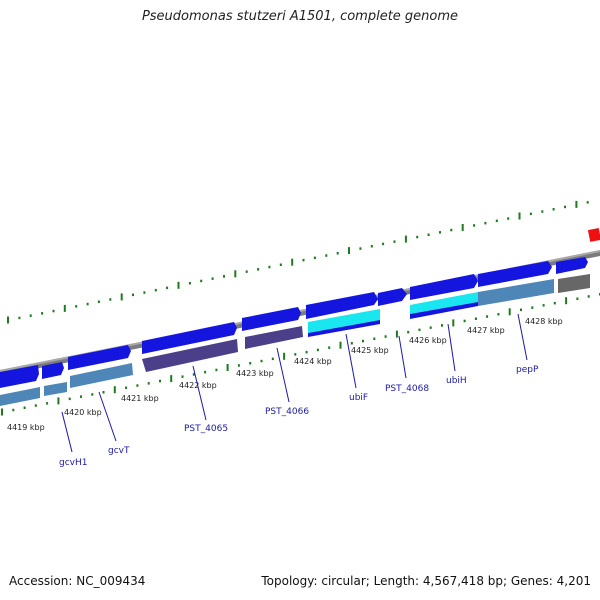 This screenshot has height=600, width=600. I want to click on gene-label-gcvt: gcvT, so click(119, 451).